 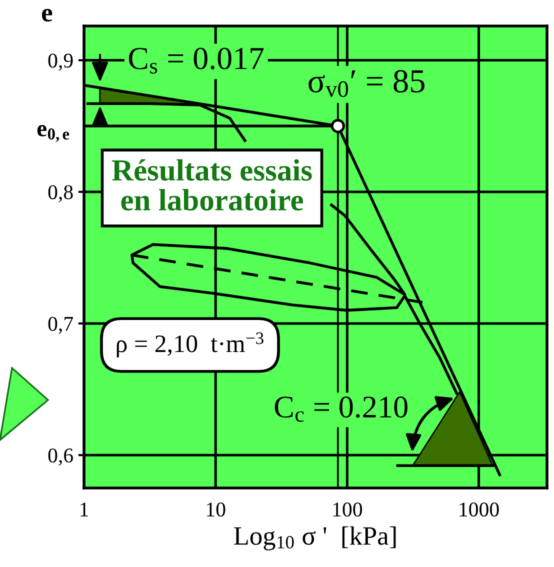 What do you see at coordinates (196, 61) in the screenshot?
I see `annotation: C$_{s}$ = 0.017` at bounding box center [196, 61].